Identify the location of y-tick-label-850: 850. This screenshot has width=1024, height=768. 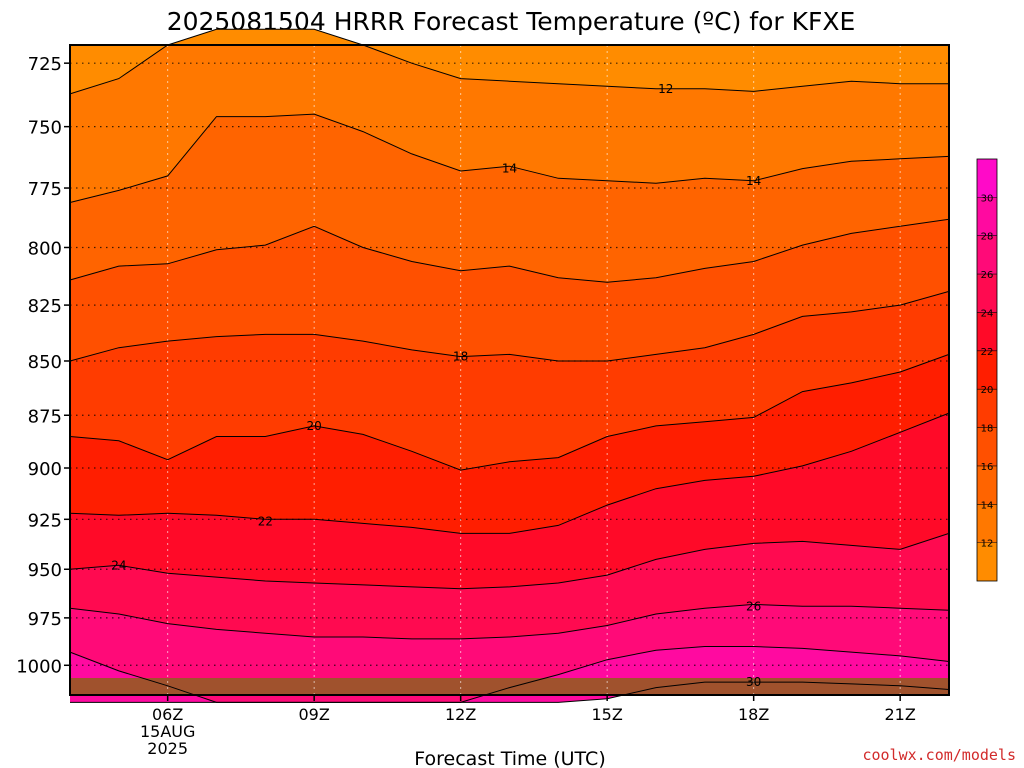
(45, 362).